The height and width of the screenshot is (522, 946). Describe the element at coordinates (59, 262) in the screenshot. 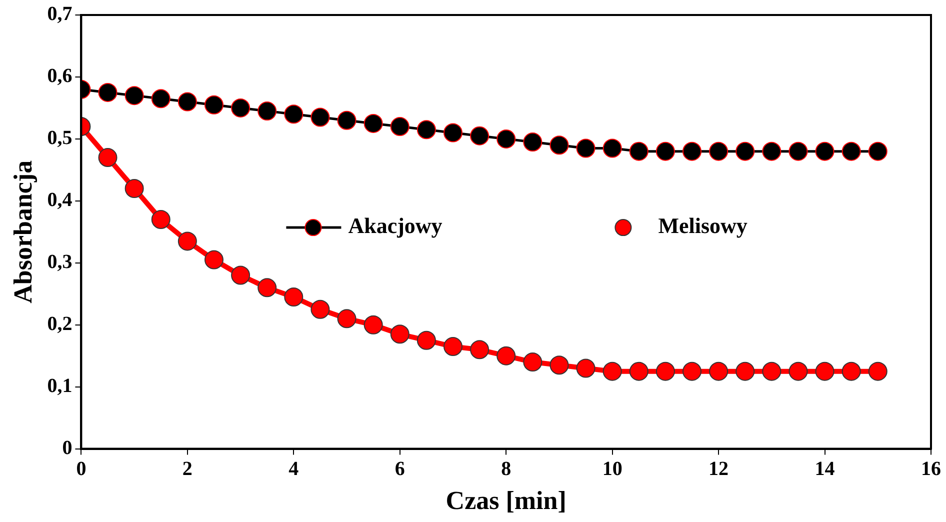

I see `y-tick-label: 0,3` at that location.